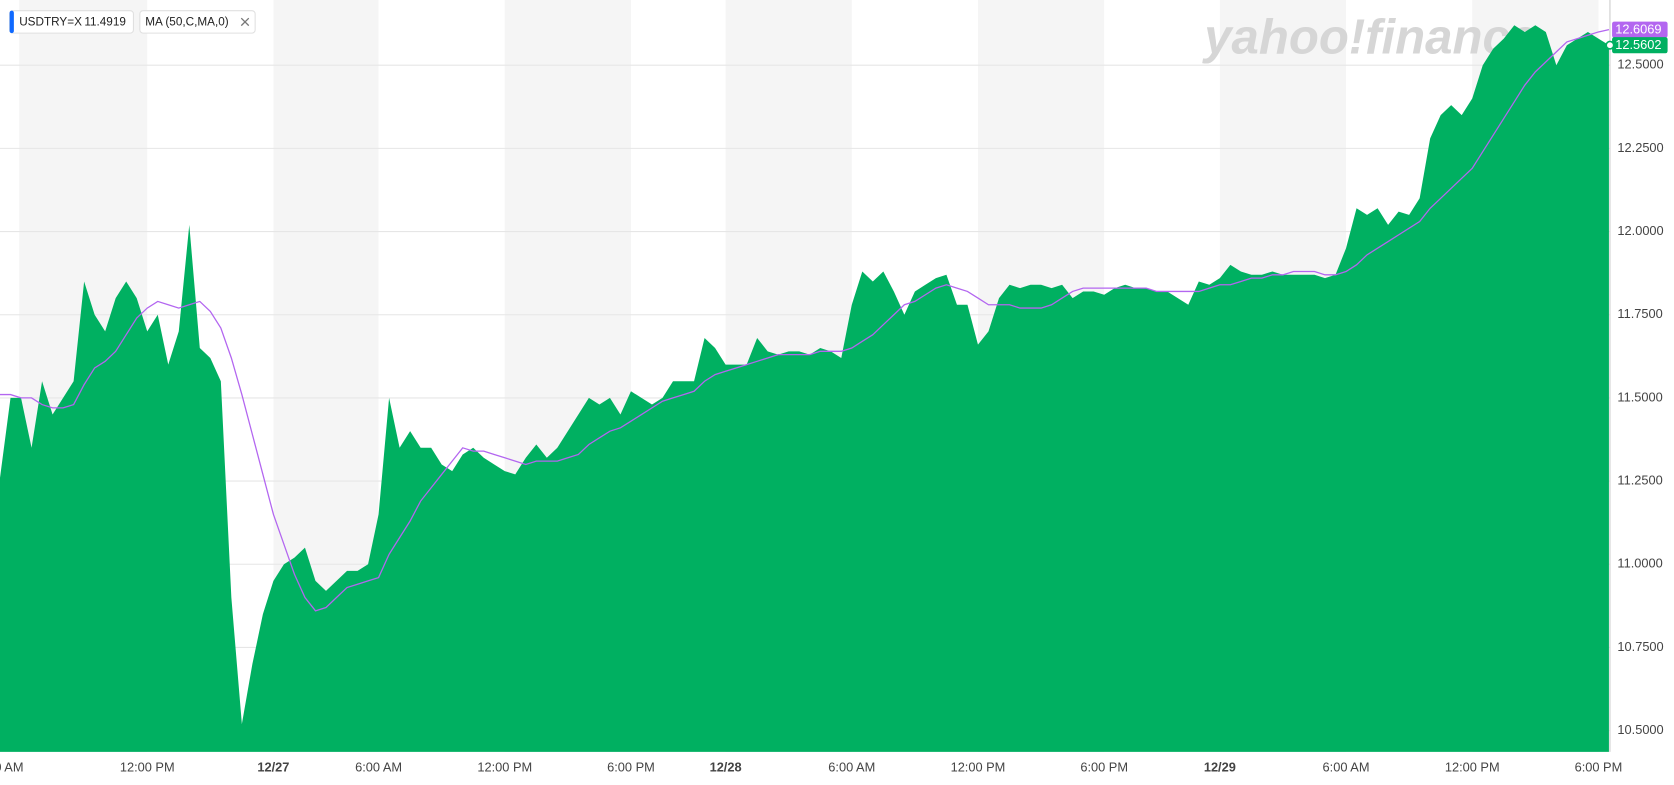 This screenshot has height=785, width=1674. I want to click on ma-last-price-label: 12.6069, so click(1638, 29).